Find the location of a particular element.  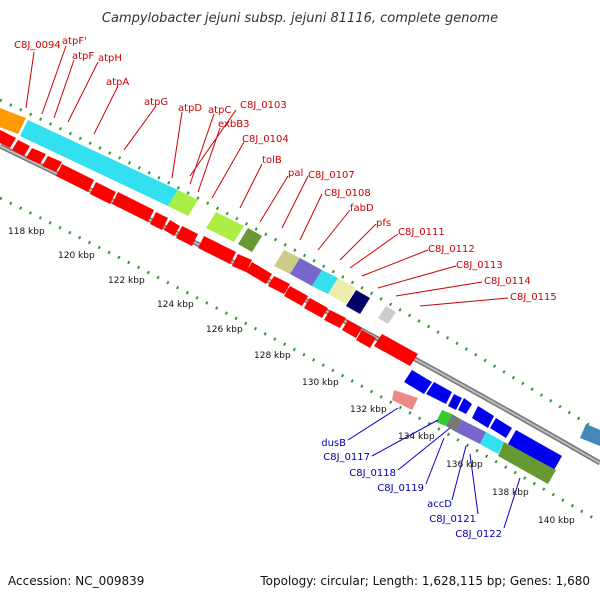

label-c8j-0119: C8J_0119 is located at coordinates (400, 488).